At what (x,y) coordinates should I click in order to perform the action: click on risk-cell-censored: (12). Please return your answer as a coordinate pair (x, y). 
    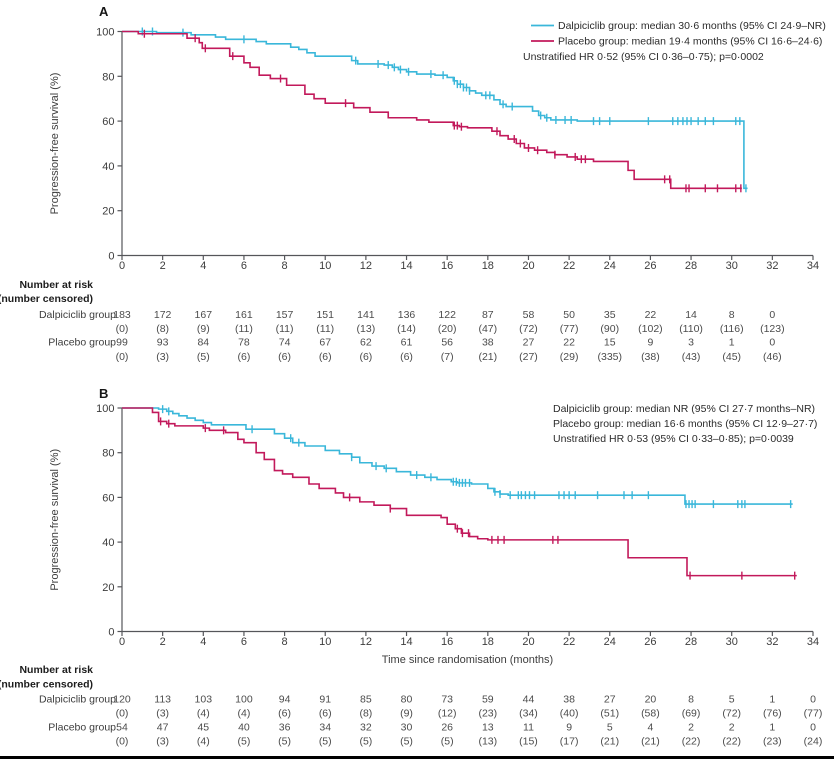
    Looking at the image, I should click on (447, 714).